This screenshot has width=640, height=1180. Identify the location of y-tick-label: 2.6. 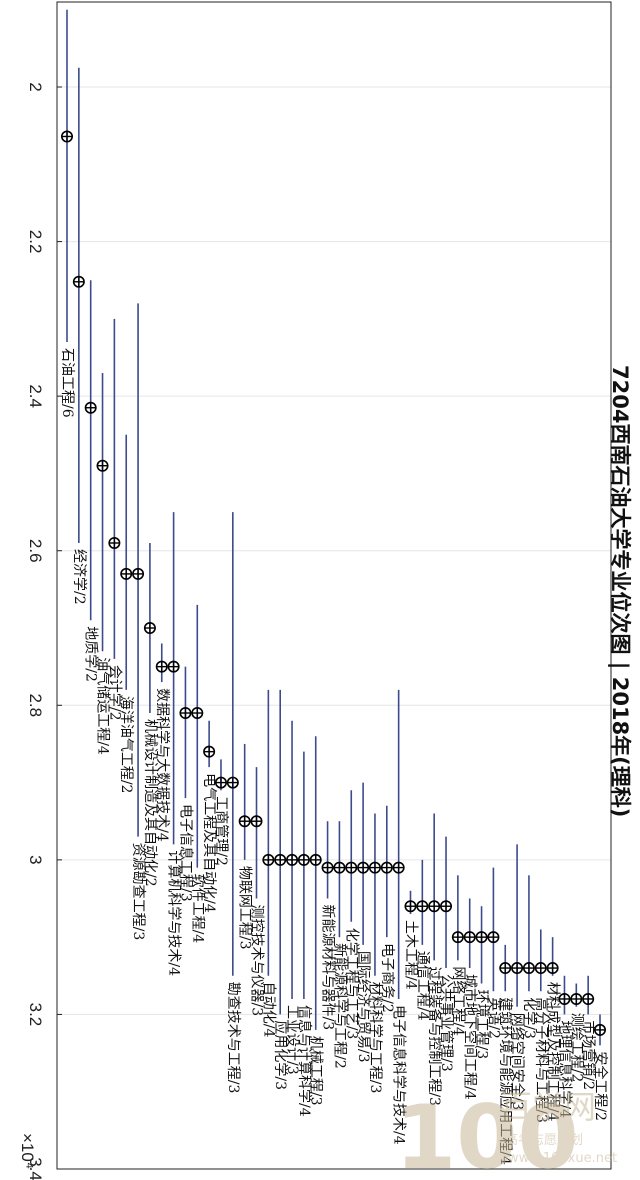
(35, 551).